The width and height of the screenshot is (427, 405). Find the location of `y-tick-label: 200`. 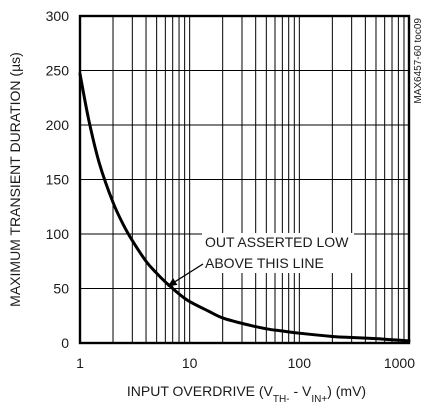

y-tick-label: 200 is located at coordinates (58, 125).